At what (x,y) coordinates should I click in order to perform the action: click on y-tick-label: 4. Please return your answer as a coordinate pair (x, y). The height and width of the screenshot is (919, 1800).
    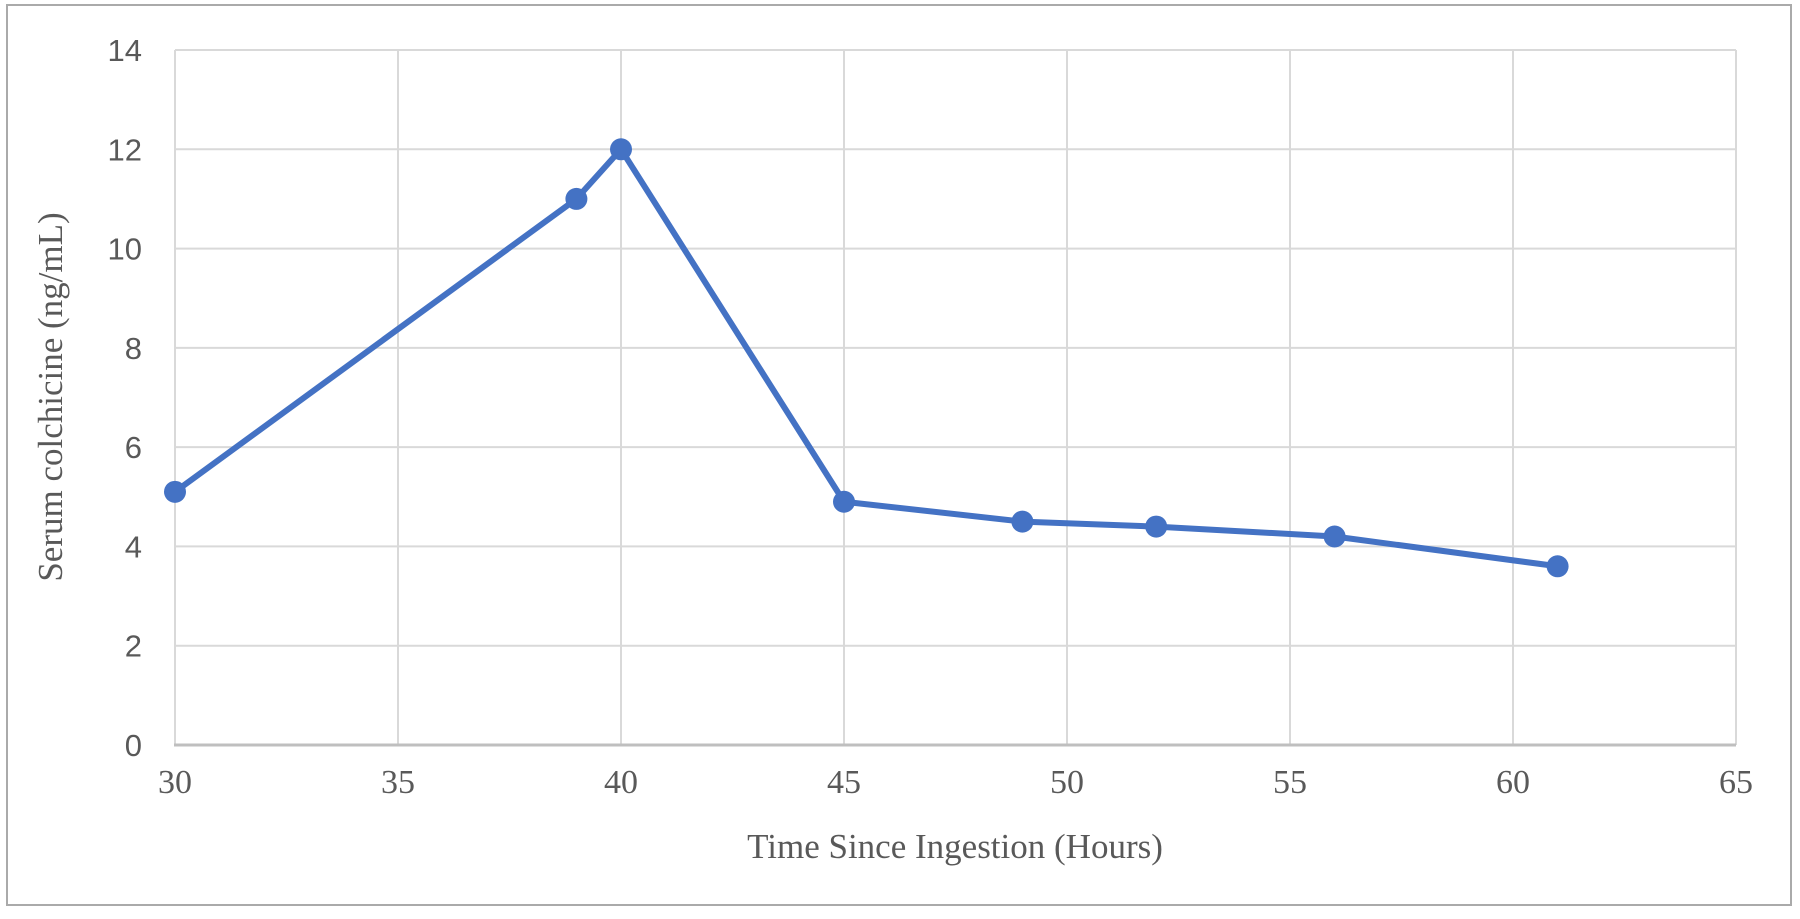
    Looking at the image, I should click on (133, 546).